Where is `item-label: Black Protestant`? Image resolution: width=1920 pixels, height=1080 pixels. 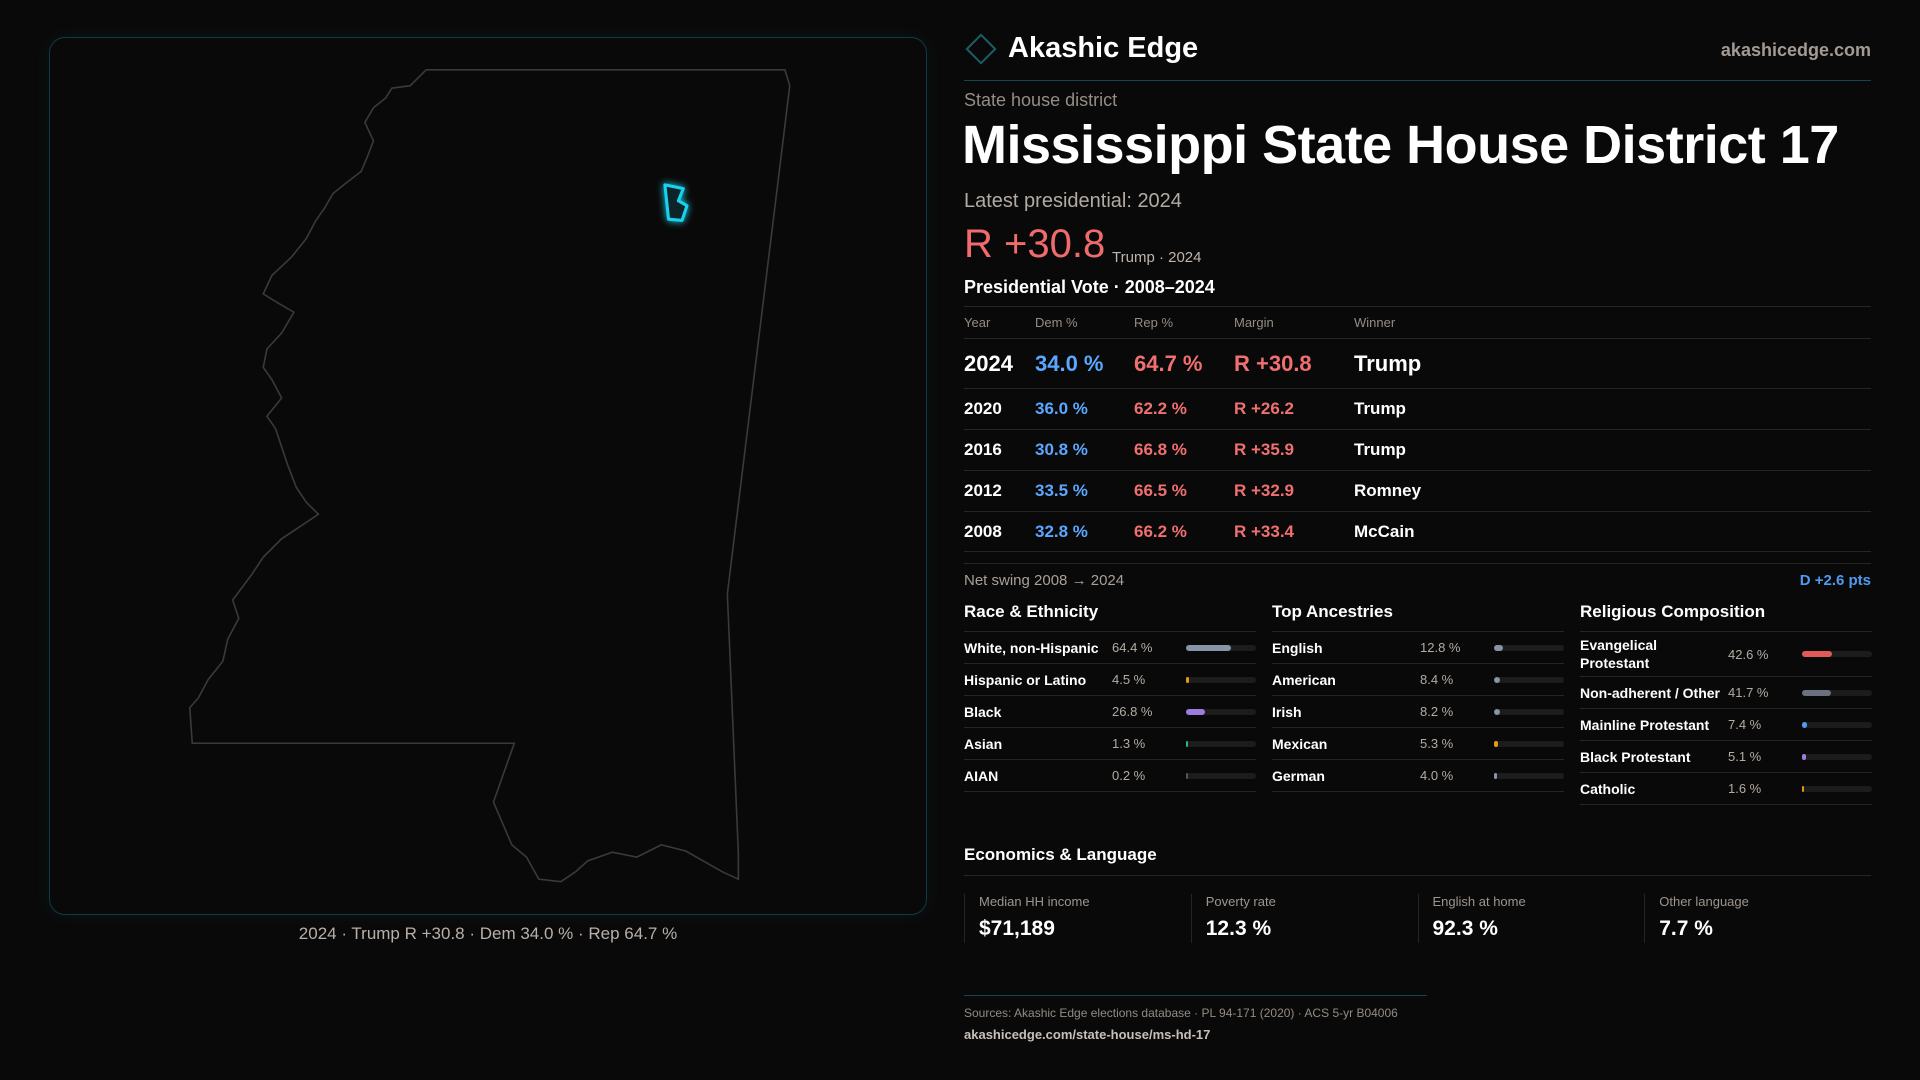
item-label: Black Protestant is located at coordinates (1635, 756).